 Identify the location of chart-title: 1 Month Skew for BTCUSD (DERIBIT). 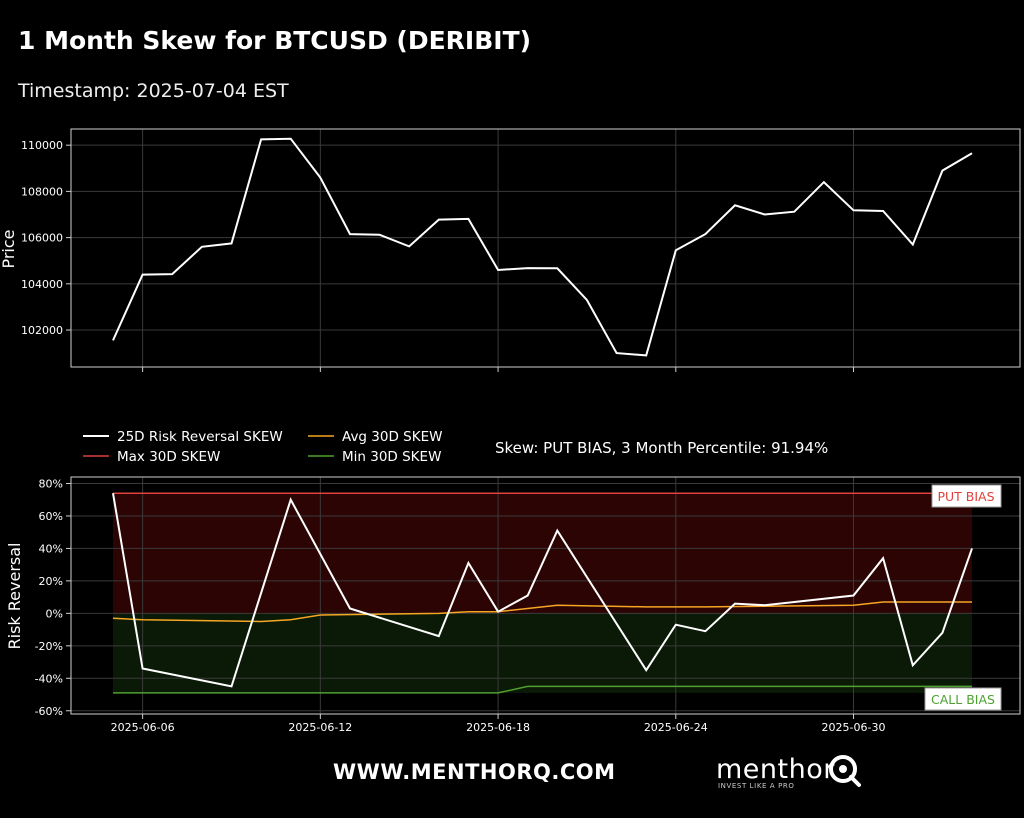
(275, 40).